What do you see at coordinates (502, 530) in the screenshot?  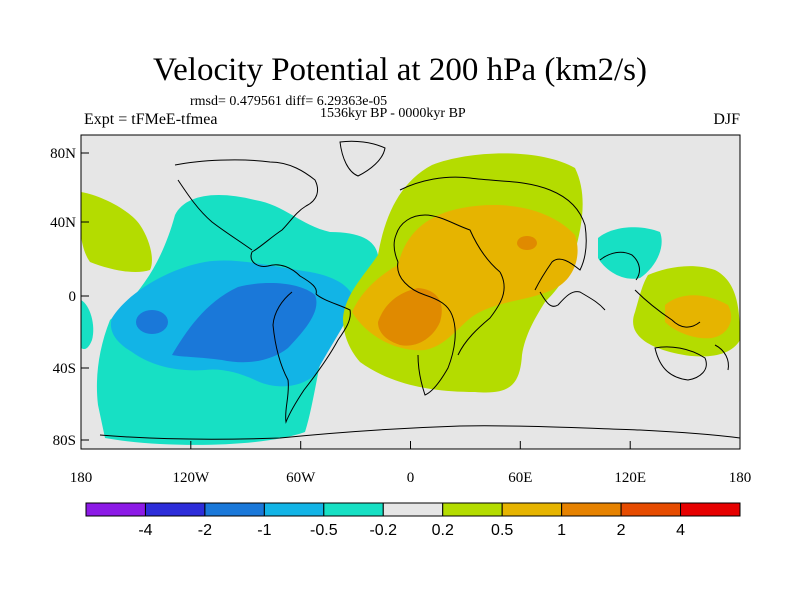 I see `colorbar-label: 0.5` at bounding box center [502, 530].